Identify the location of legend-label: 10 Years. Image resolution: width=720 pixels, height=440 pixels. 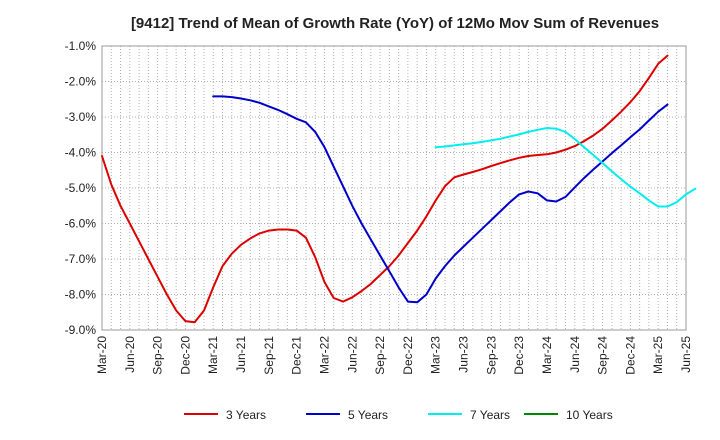
(589, 415).